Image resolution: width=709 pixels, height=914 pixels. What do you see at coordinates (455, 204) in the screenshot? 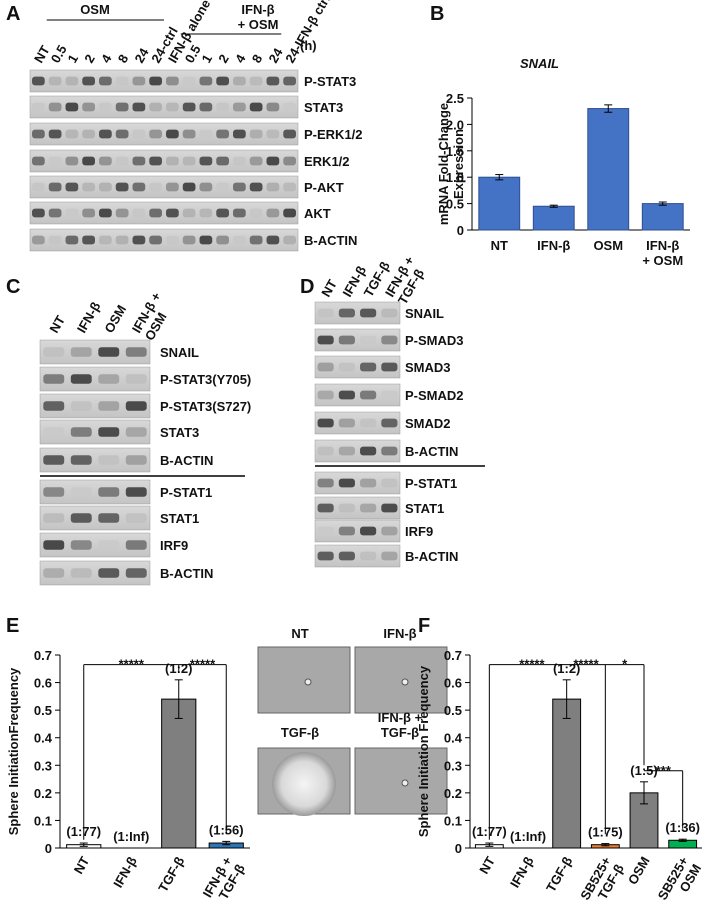
I see `y-tick-label: 0.5` at bounding box center [455, 204].